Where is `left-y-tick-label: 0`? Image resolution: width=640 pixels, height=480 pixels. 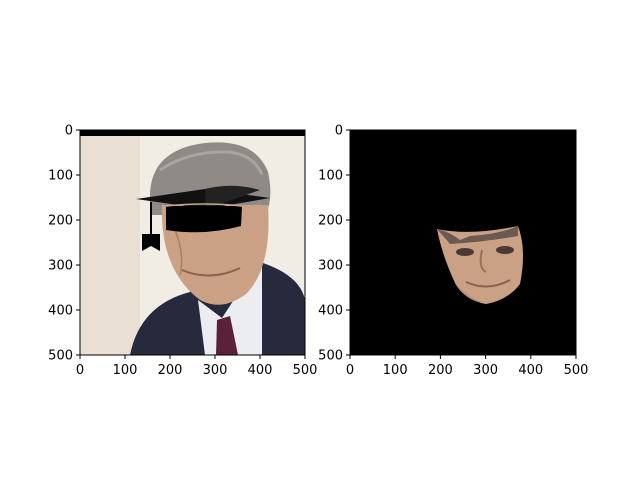 left-y-tick-label: 0 is located at coordinates (69, 131).